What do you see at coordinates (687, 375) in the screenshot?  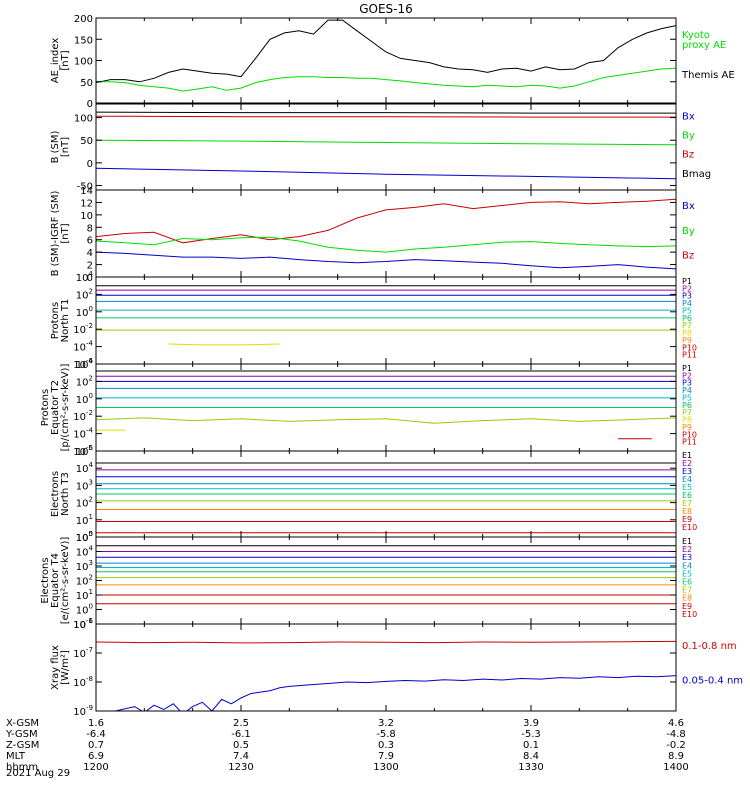 I see `legend-entry: P2` at bounding box center [687, 375].